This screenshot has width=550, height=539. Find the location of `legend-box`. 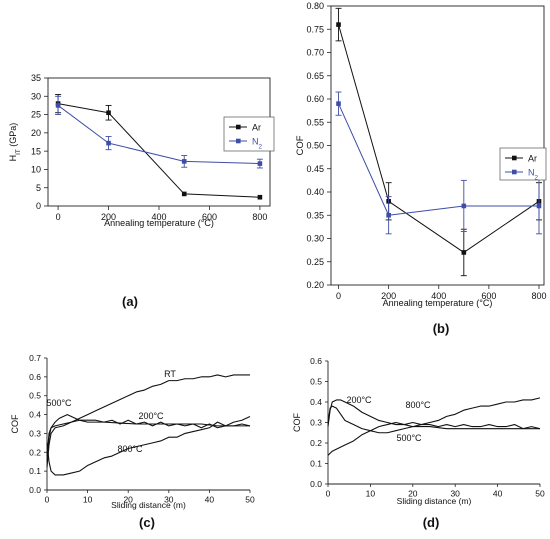

legend-box is located at coordinates (249, 134).